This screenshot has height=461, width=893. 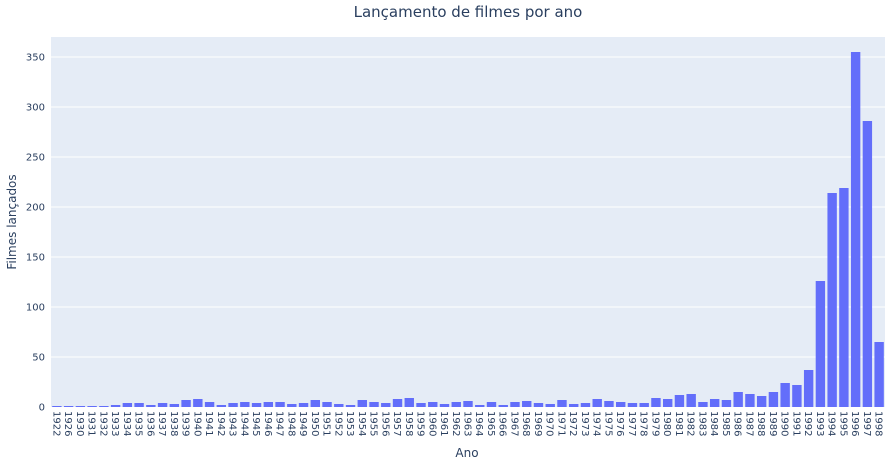 What do you see at coordinates (208, 423) in the screenshot?
I see `x-tick-label: 1941` at bounding box center [208, 423].